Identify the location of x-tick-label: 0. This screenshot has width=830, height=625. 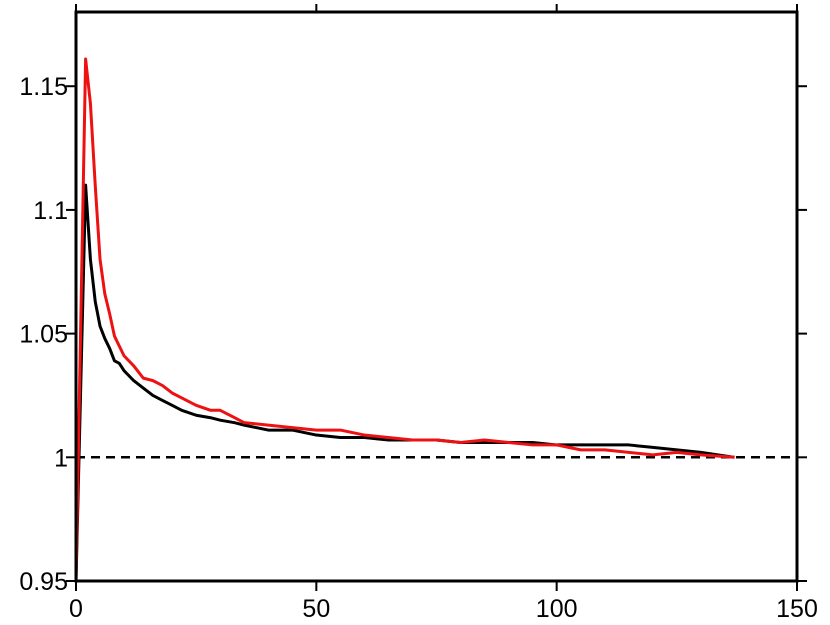
(76, 609).